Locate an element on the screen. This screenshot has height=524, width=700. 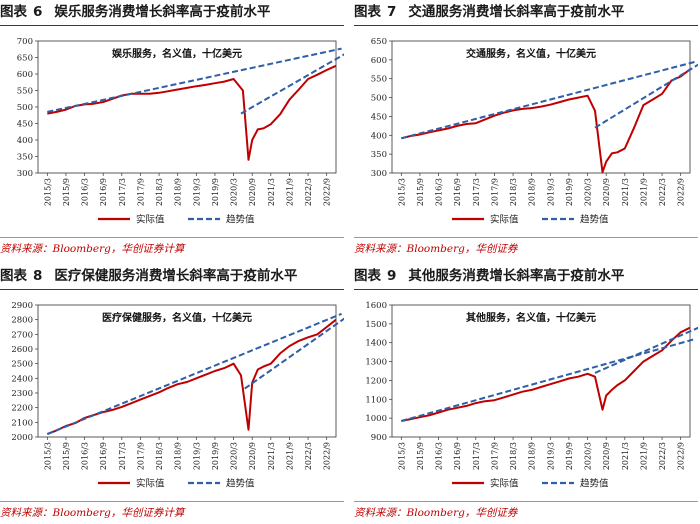
y-tick-label: 500 is located at coordinates (25, 108).